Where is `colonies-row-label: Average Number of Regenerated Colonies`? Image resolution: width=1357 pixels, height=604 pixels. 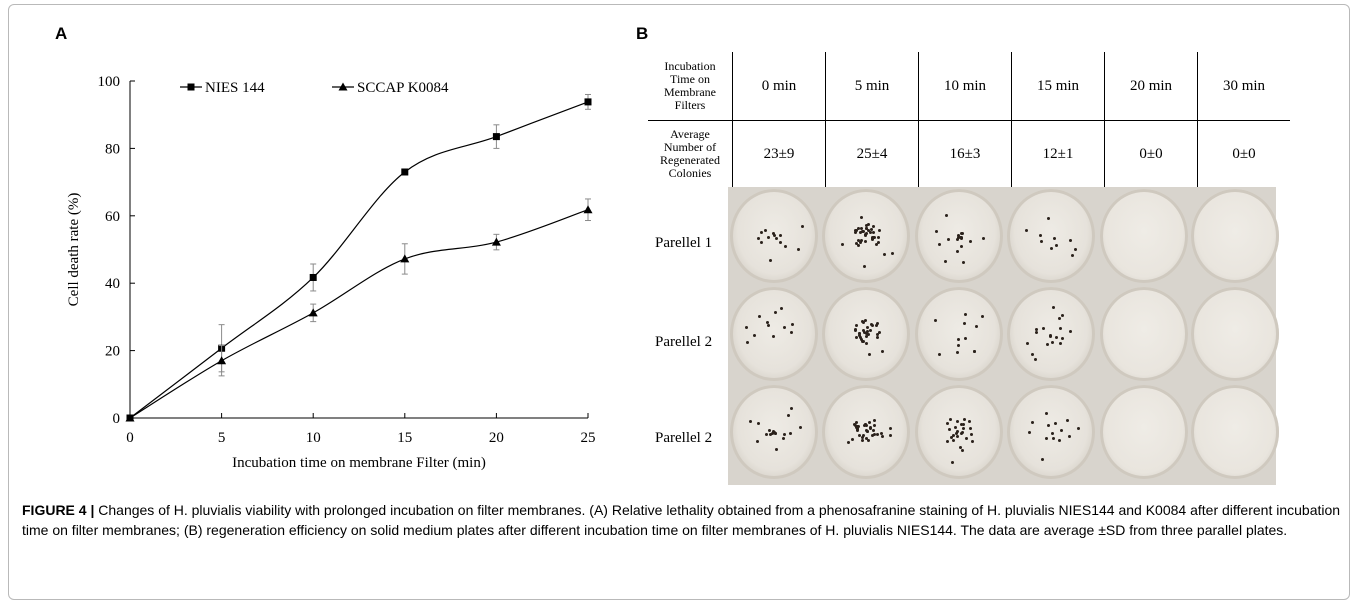
colonies-row-label: Average Number of Regenerated Colonies is located at coordinates (690, 153).